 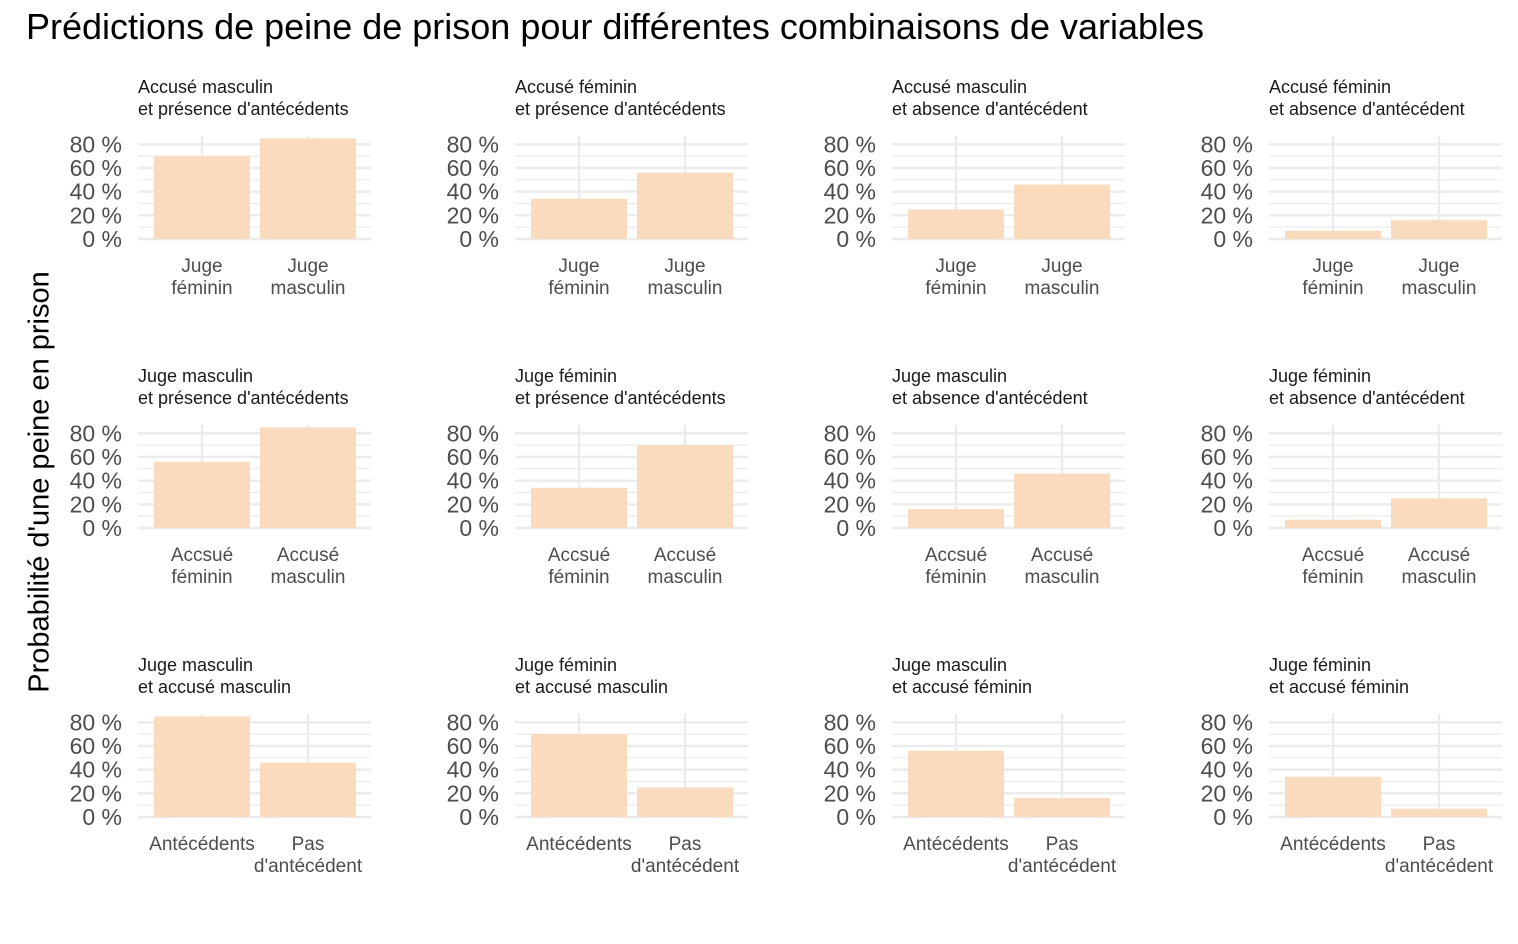 I want to click on x-tick-label-line: d'antécédent, so click(x=308, y=866).